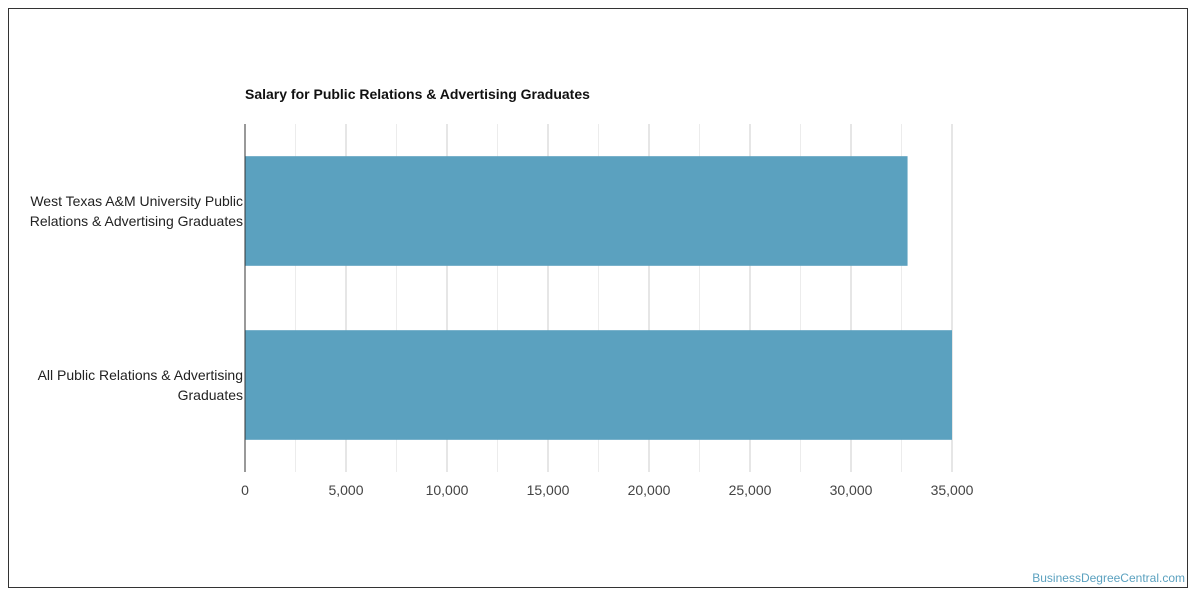  Describe the element at coordinates (447, 490) in the screenshot. I see `x-tick-label: 10,000` at that location.